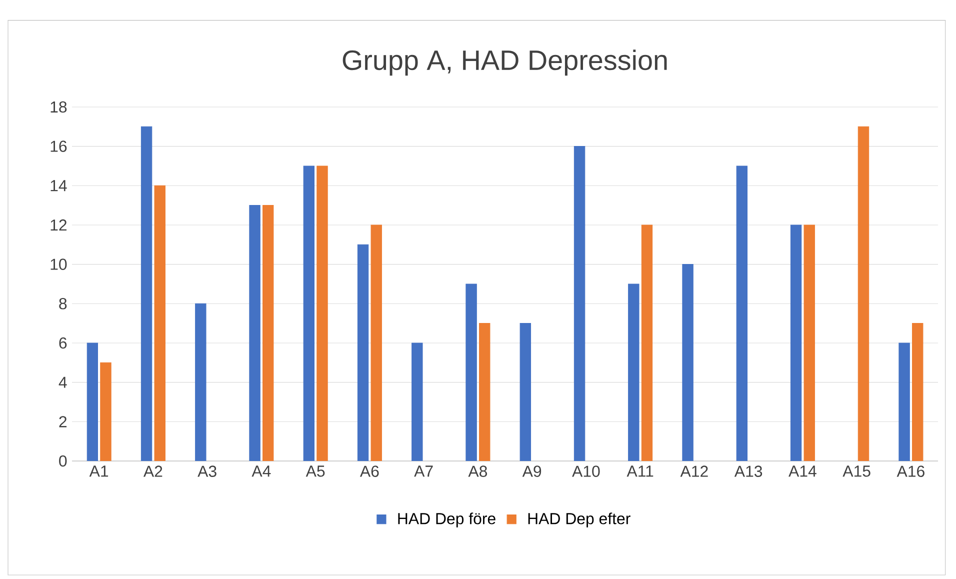 This screenshot has width=956, height=579. Describe the element at coordinates (63, 343) in the screenshot. I see `y-tick-label: 6` at that location.